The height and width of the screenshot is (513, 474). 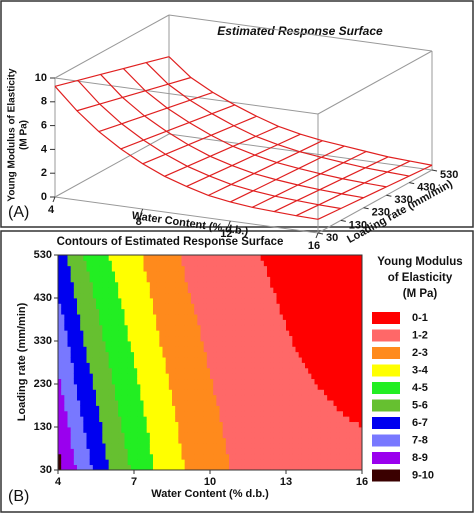 I want to click on z-axis-label-line: Young Modulus of Elasticity, so click(x=12, y=135).